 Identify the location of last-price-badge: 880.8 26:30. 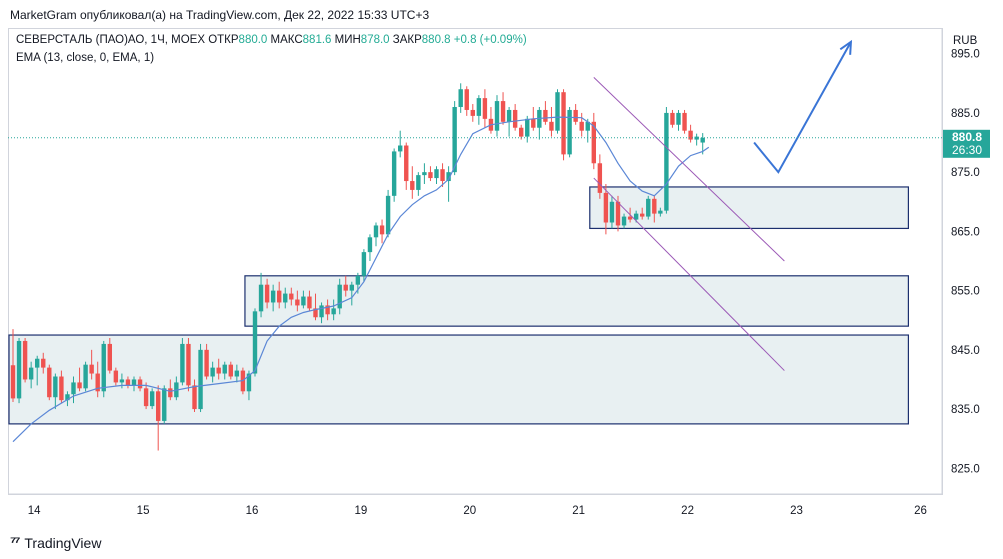
(966, 143).